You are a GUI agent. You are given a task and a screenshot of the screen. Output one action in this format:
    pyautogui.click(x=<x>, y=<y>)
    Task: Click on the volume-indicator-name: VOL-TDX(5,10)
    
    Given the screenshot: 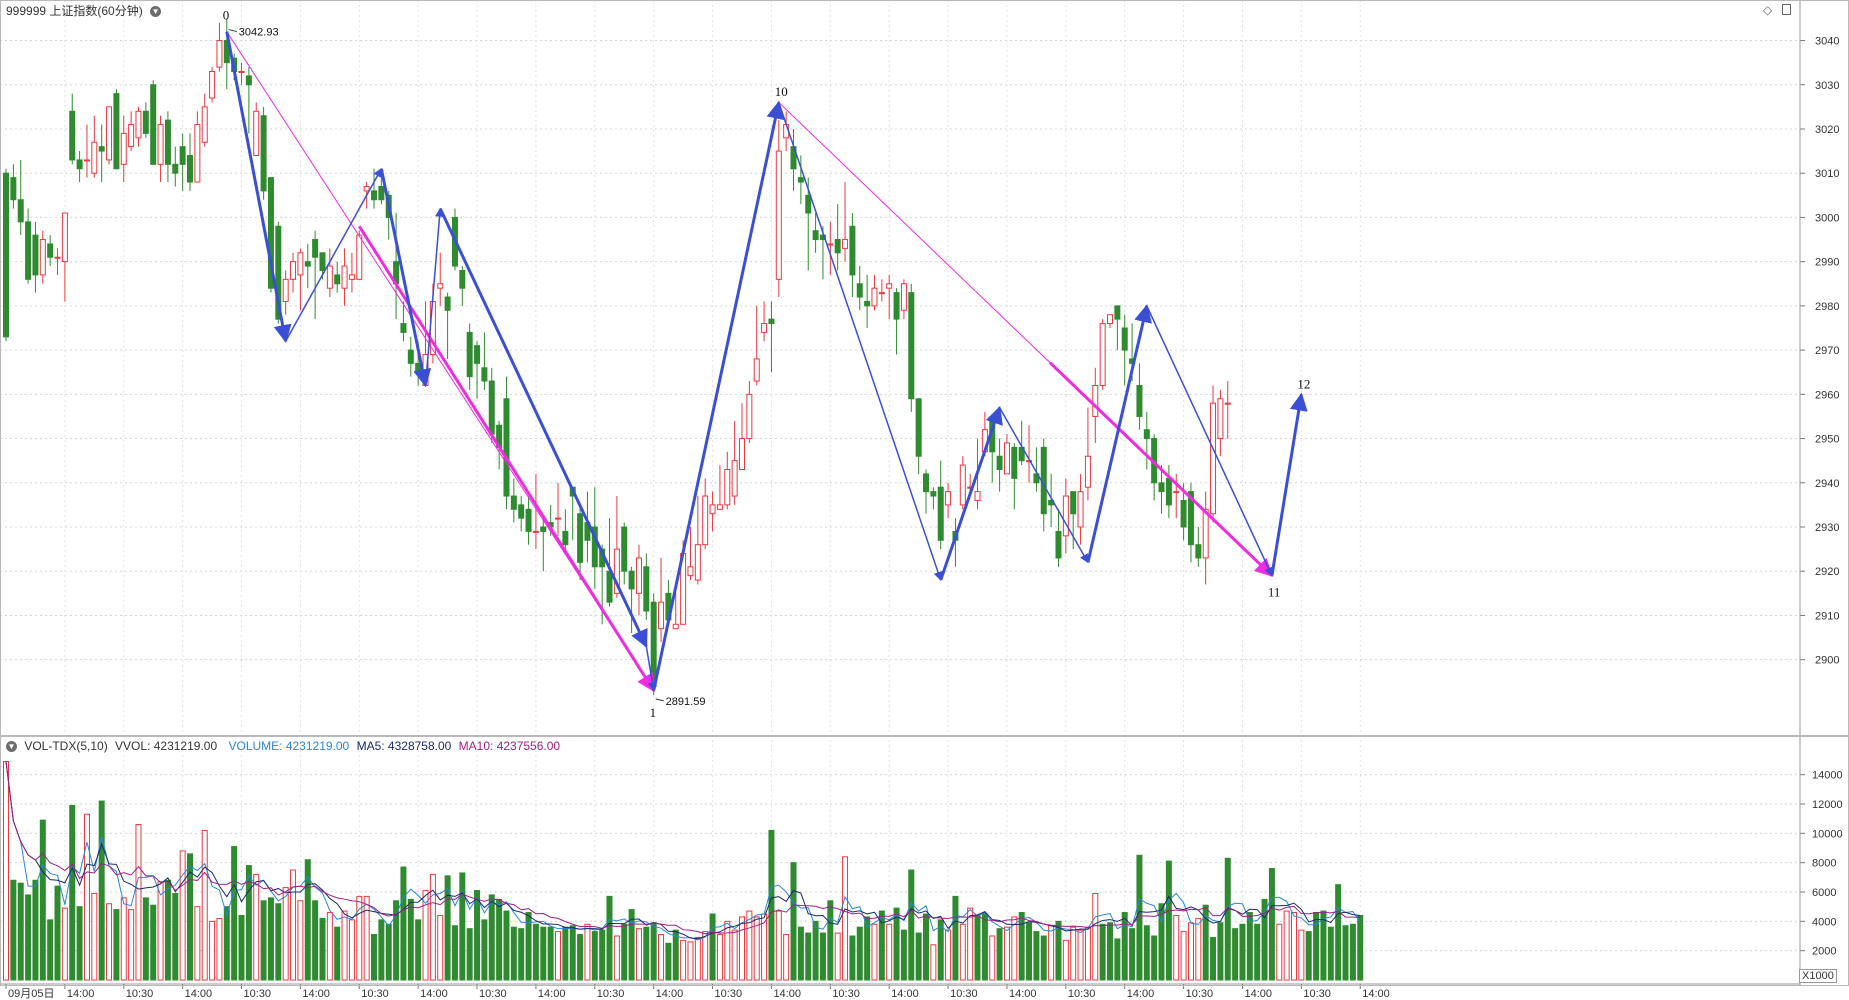 What is the action you would take?
    pyautogui.click(x=66, y=746)
    